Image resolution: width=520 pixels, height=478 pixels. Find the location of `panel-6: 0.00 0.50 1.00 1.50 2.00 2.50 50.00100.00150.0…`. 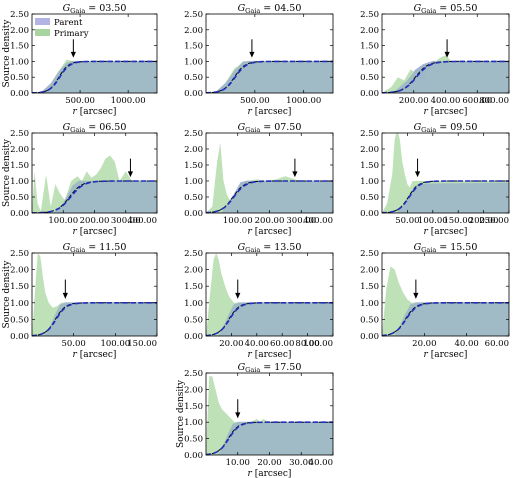

panel-6: 0.00 0.50 1.00 1.50 2.00 2.50 50.00100.00150.0… is located at coordinates (435, 179).